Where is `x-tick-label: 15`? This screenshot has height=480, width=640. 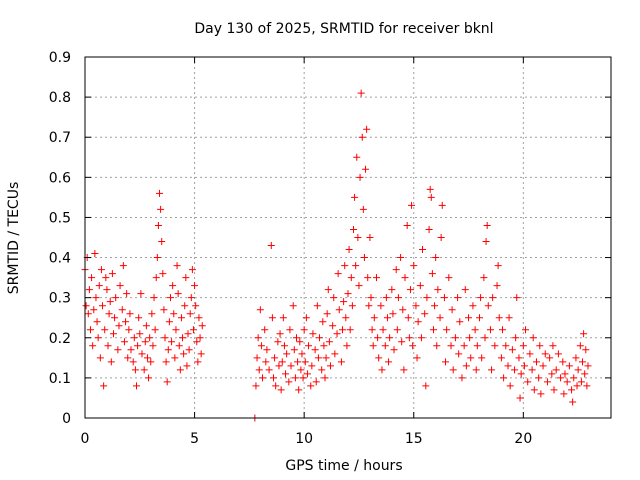
x-tick-label: 15 is located at coordinates (414, 439).